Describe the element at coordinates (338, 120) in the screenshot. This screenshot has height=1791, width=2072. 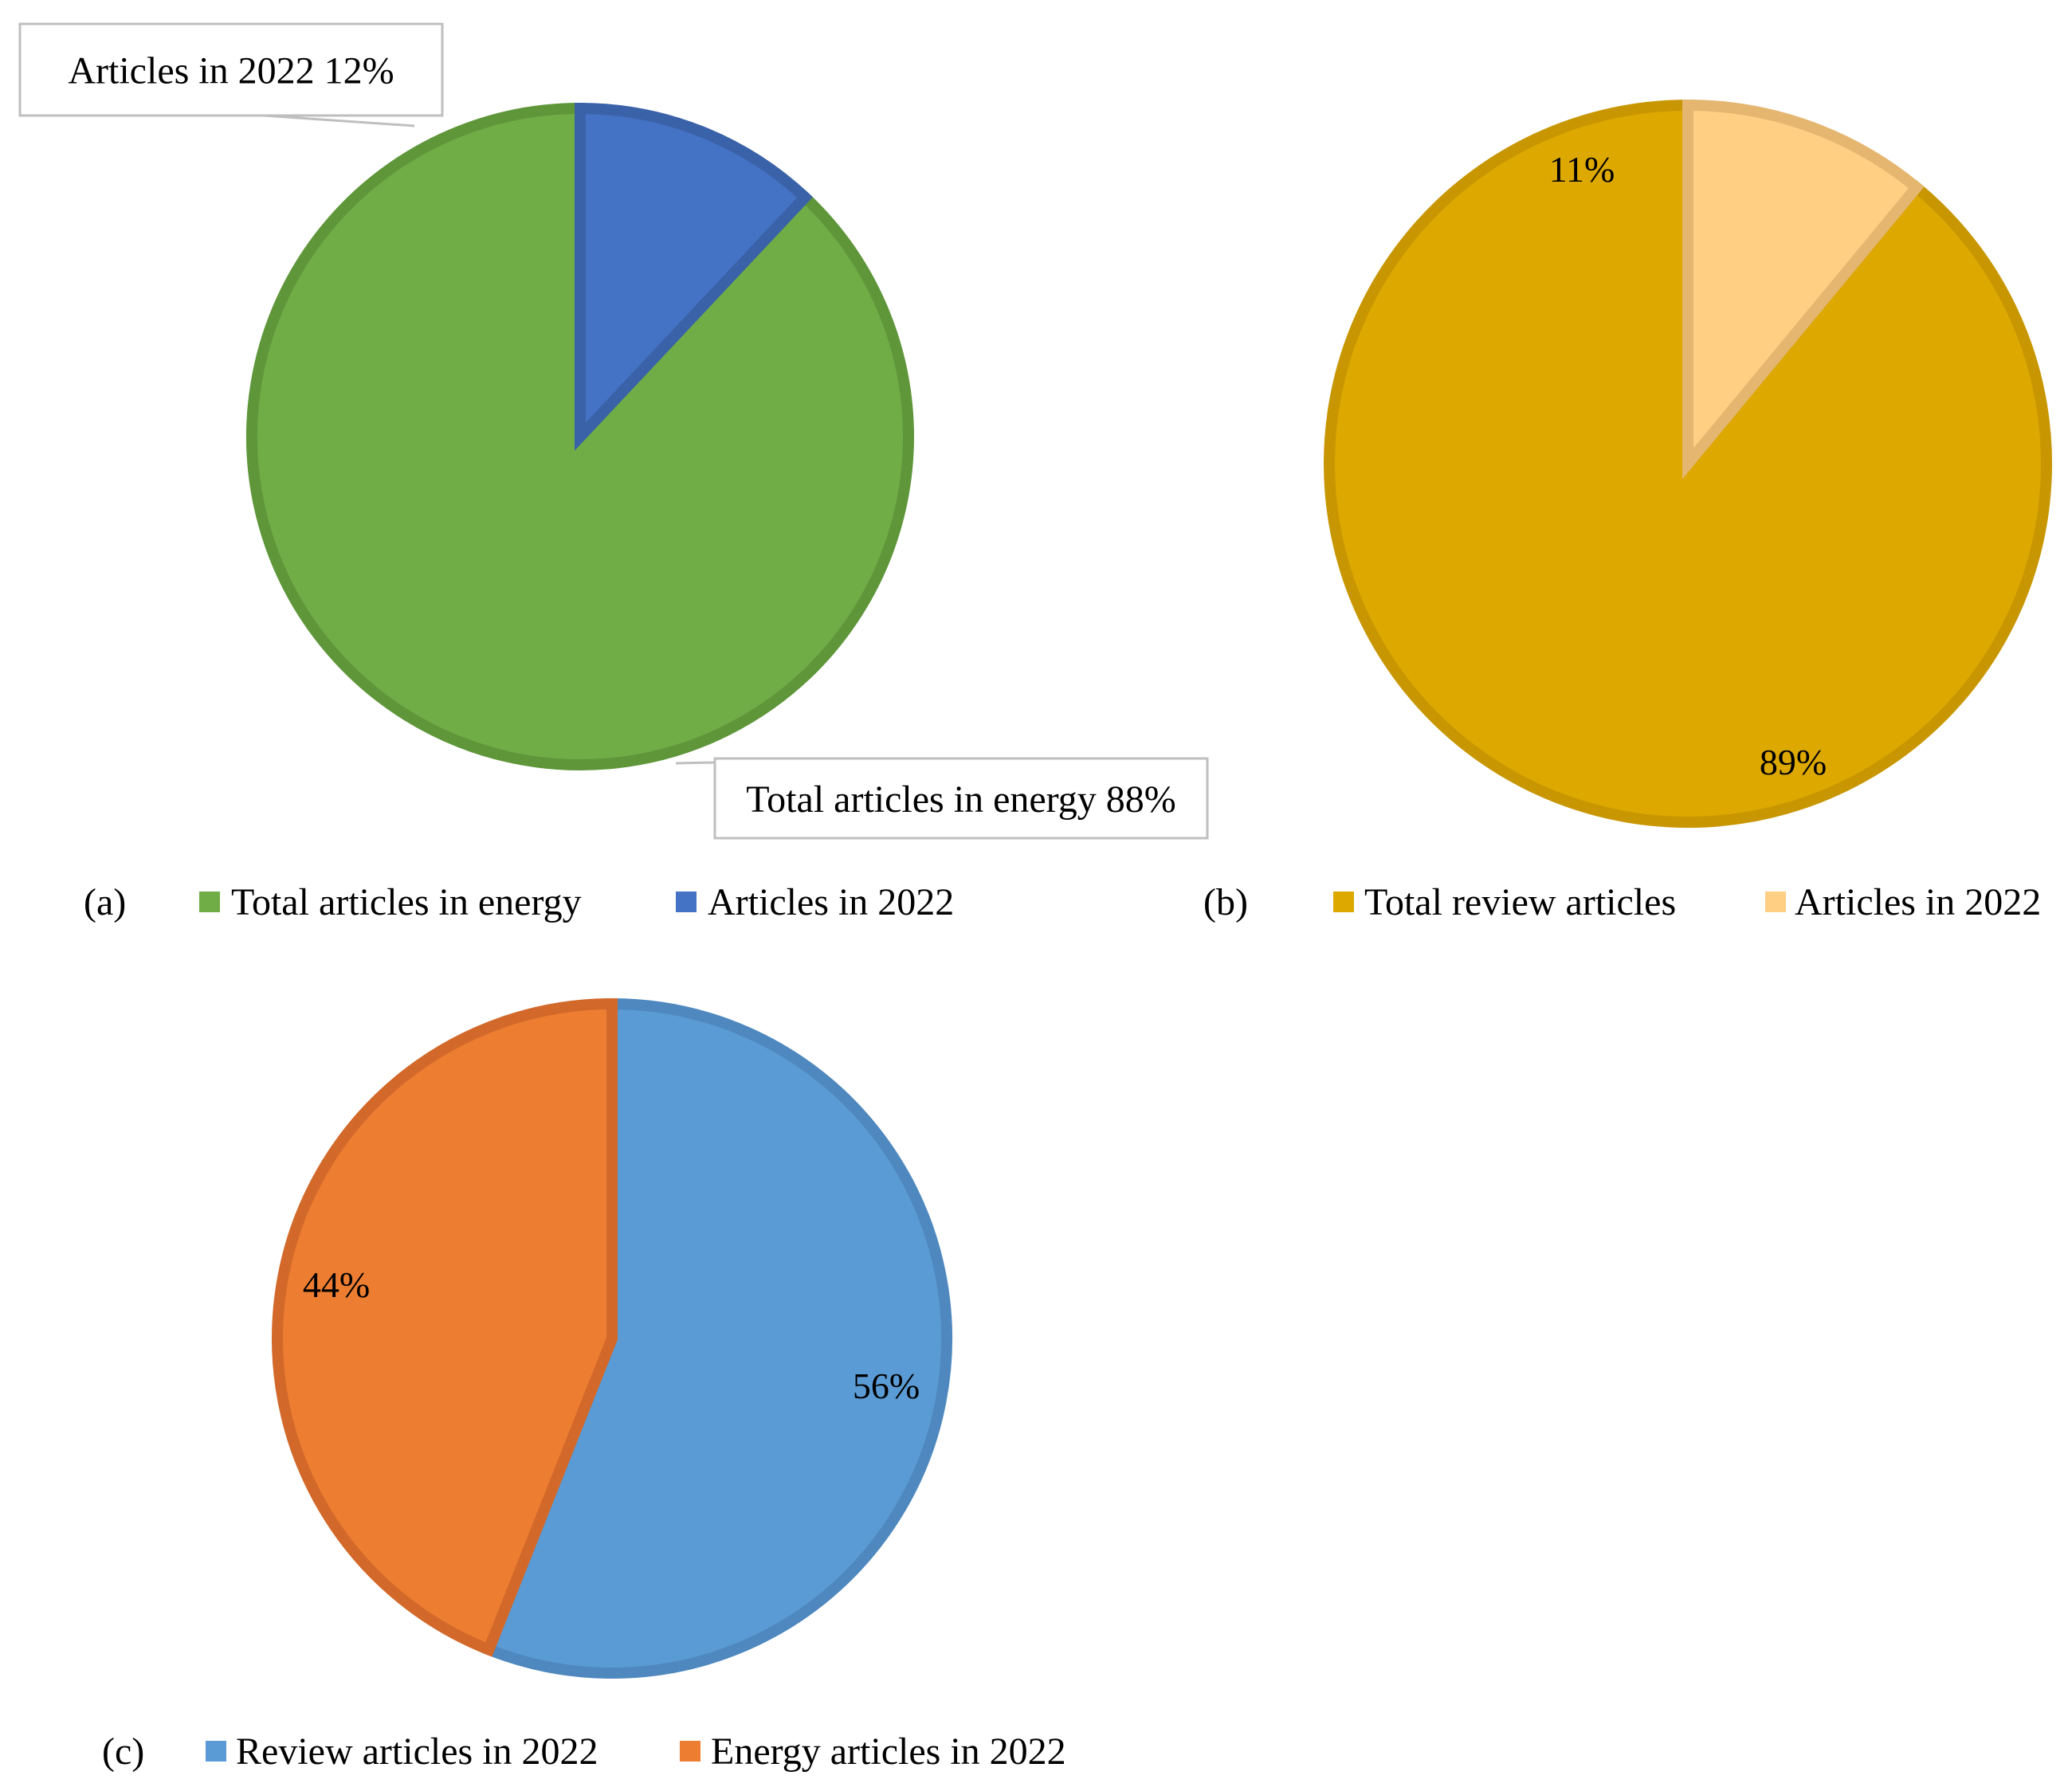
I see `callout-leader-line` at that location.